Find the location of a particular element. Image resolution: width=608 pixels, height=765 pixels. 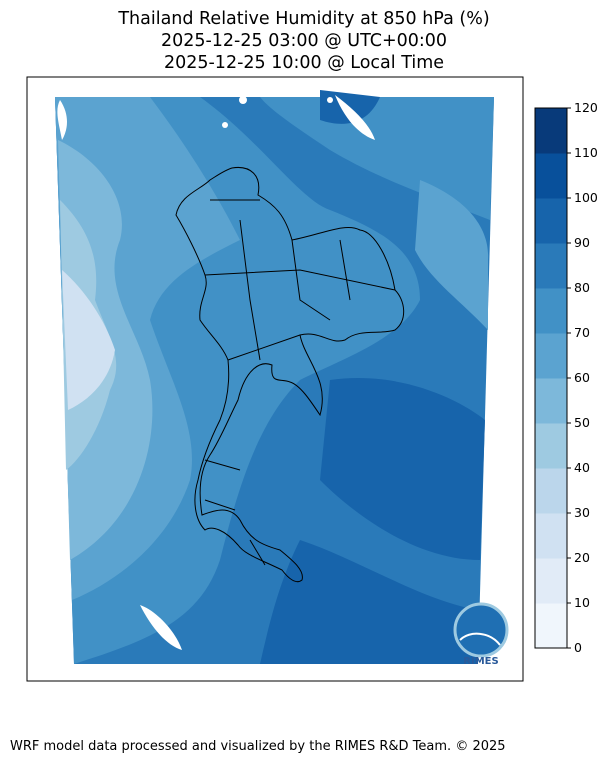

colorbar-tick-label: 20 is located at coordinates (582, 557).